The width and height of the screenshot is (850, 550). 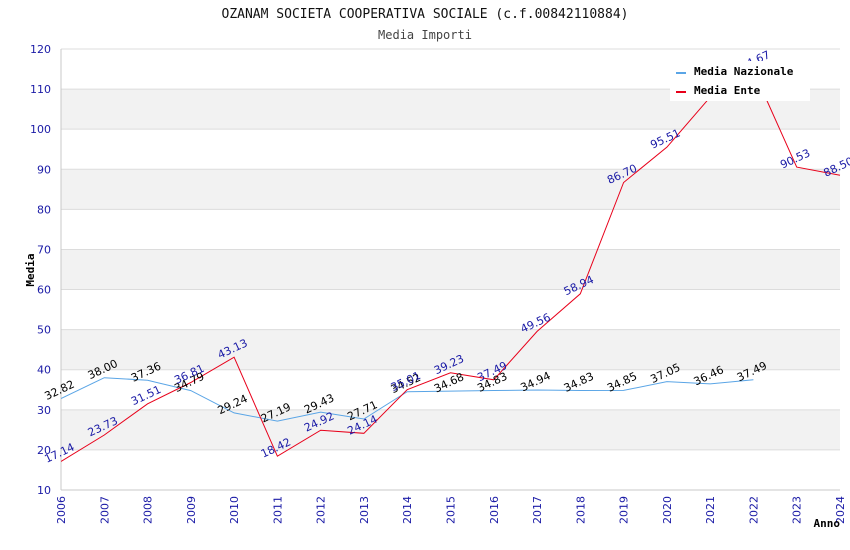 I want to click on chart-subtitle: Media Importi, so click(x=425, y=35).